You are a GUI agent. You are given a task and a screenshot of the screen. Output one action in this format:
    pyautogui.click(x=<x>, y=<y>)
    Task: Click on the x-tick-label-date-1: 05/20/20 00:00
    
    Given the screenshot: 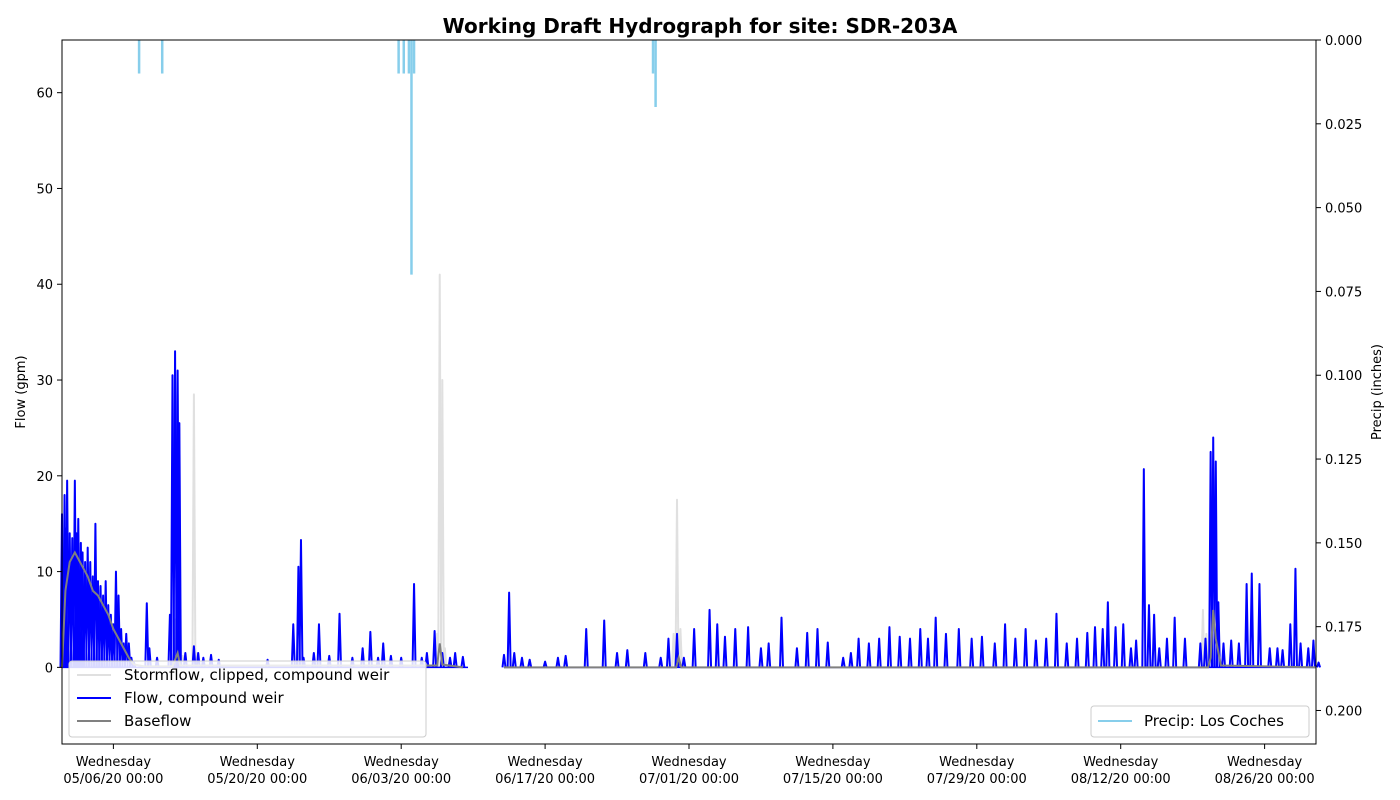 What is the action you would take?
    pyautogui.click(x=257, y=779)
    